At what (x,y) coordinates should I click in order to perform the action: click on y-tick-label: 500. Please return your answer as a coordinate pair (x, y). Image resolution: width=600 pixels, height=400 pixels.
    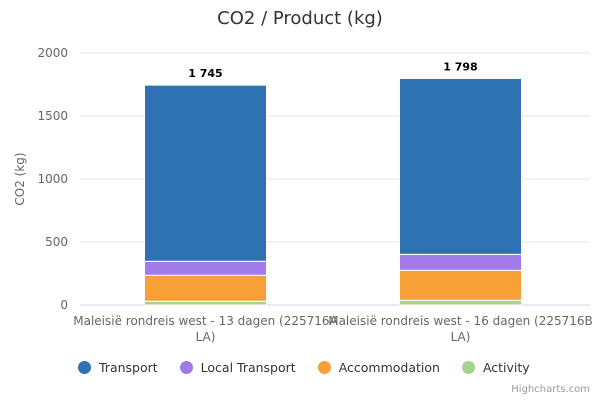
    Looking at the image, I should click on (56, 242).